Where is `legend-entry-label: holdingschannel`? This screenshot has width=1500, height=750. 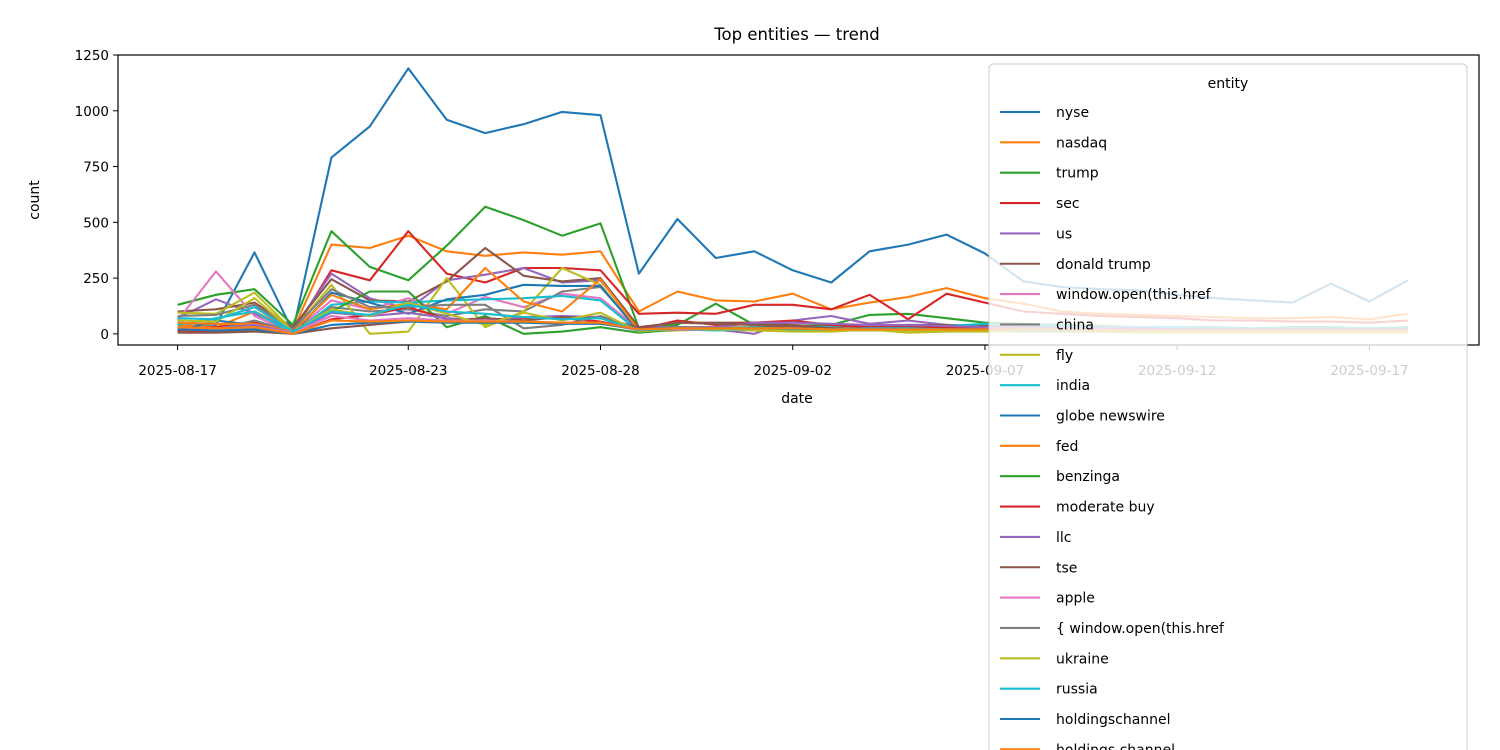 legend-entry-label: holdingschannel is located at coordinates (1113, 720).